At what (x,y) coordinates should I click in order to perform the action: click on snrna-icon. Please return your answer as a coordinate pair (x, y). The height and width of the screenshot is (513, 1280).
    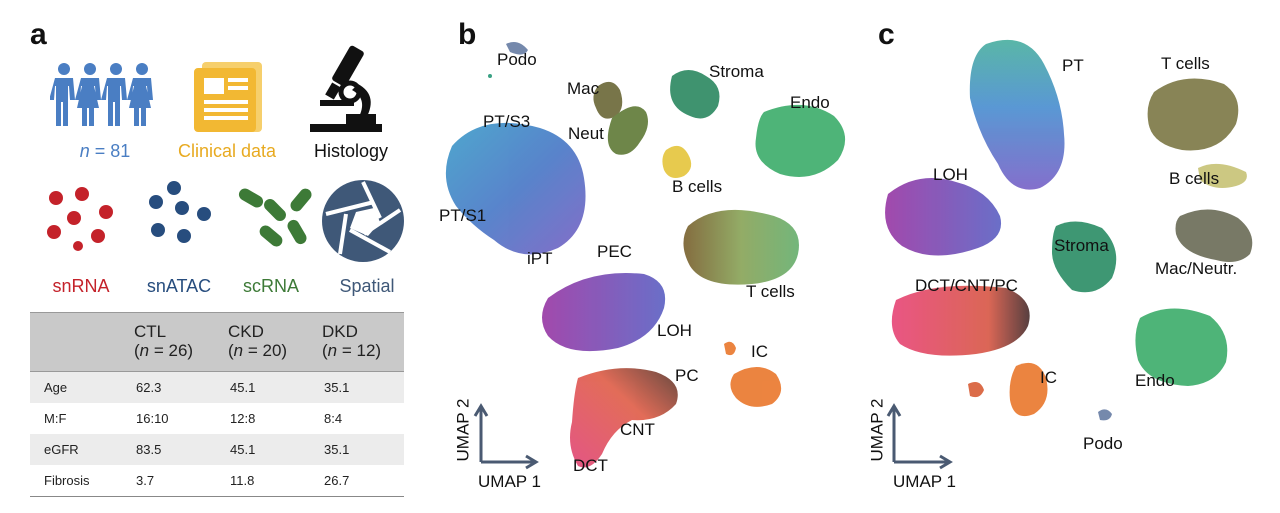
    Looking at the image, I should click on (80, 219).